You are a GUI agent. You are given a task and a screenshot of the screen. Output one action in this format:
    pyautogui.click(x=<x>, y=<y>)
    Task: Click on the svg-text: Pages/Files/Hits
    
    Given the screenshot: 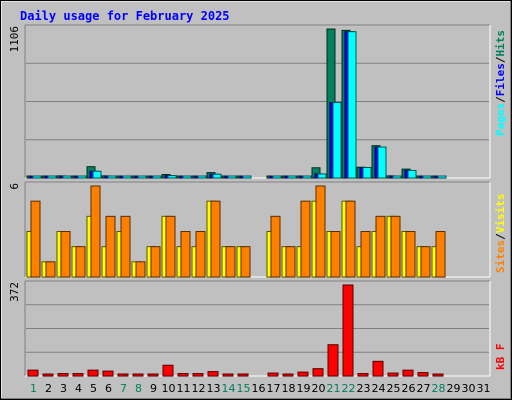 What is the action you would take?
    pyautogui.click(x=500, y=83)
    